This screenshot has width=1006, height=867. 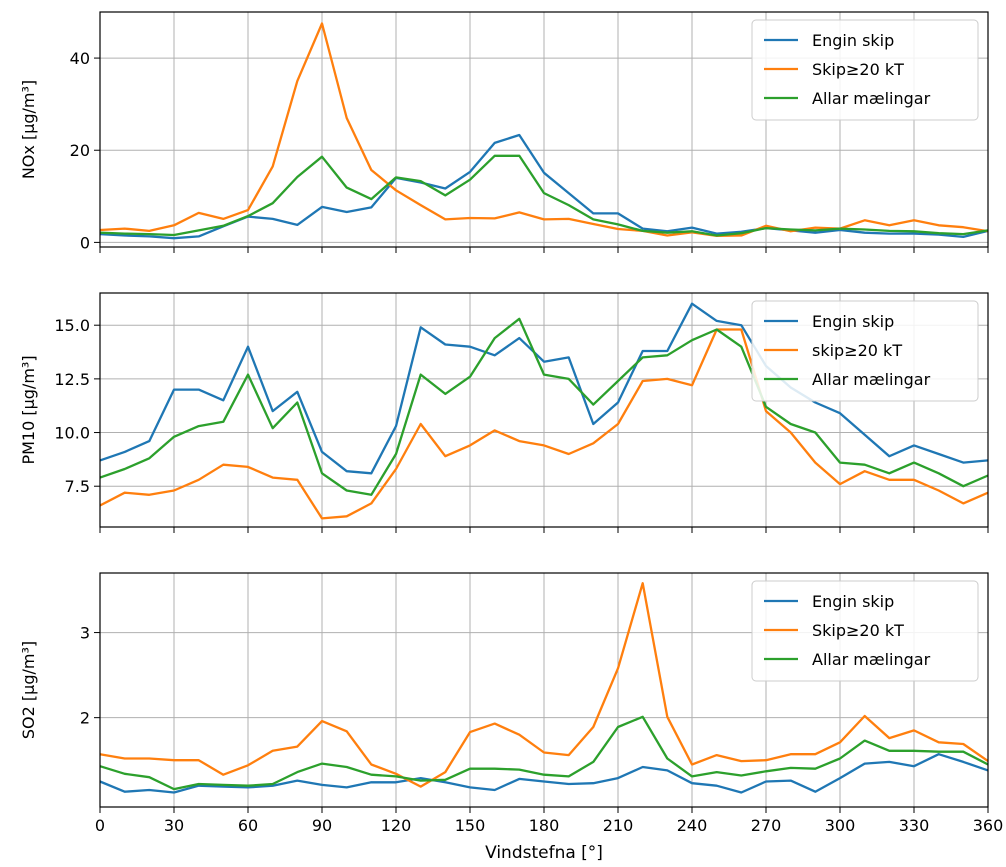 I want to click on x-tick-label: 360, so click(x=988, y=825).